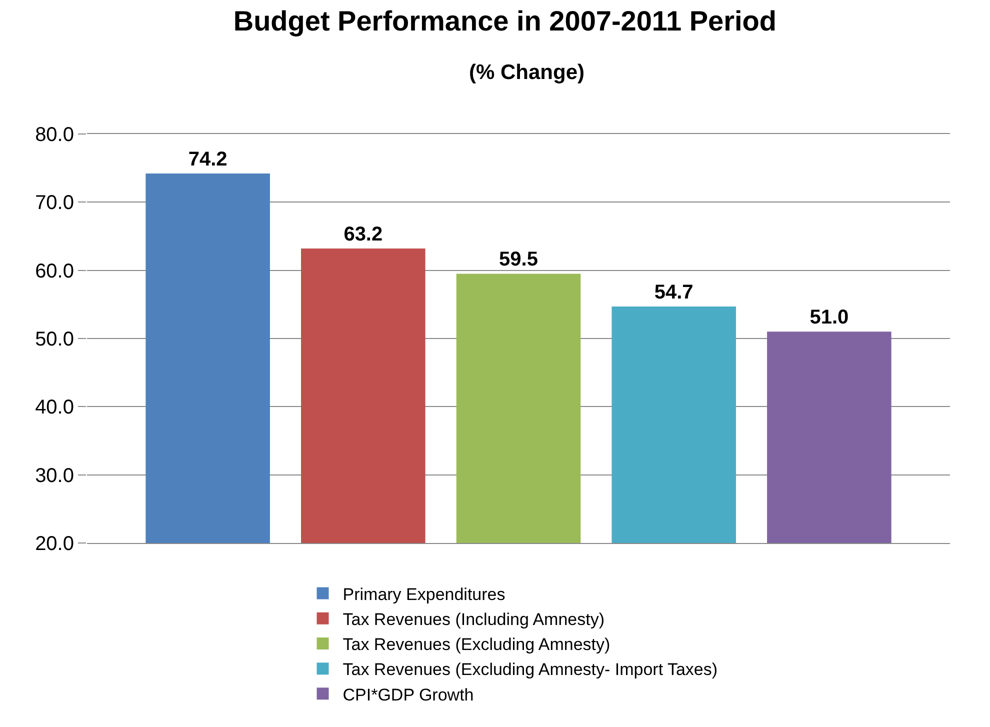 This screenshot has width=990, height=727. What do you see at coordinates (54, 271) in the screenshot?
I see `y-tick-label: 60.0` at bounding box center [54, 271].